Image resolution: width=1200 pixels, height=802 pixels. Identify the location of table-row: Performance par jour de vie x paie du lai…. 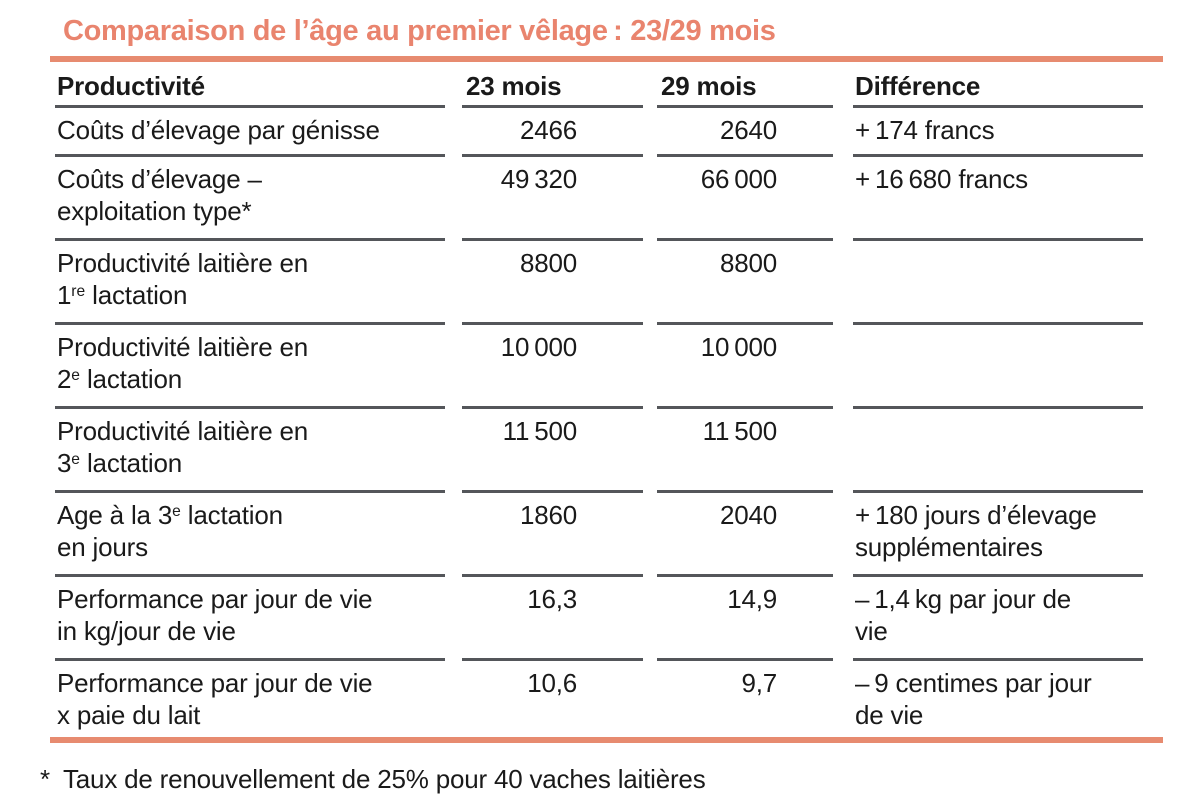
(596, 699).